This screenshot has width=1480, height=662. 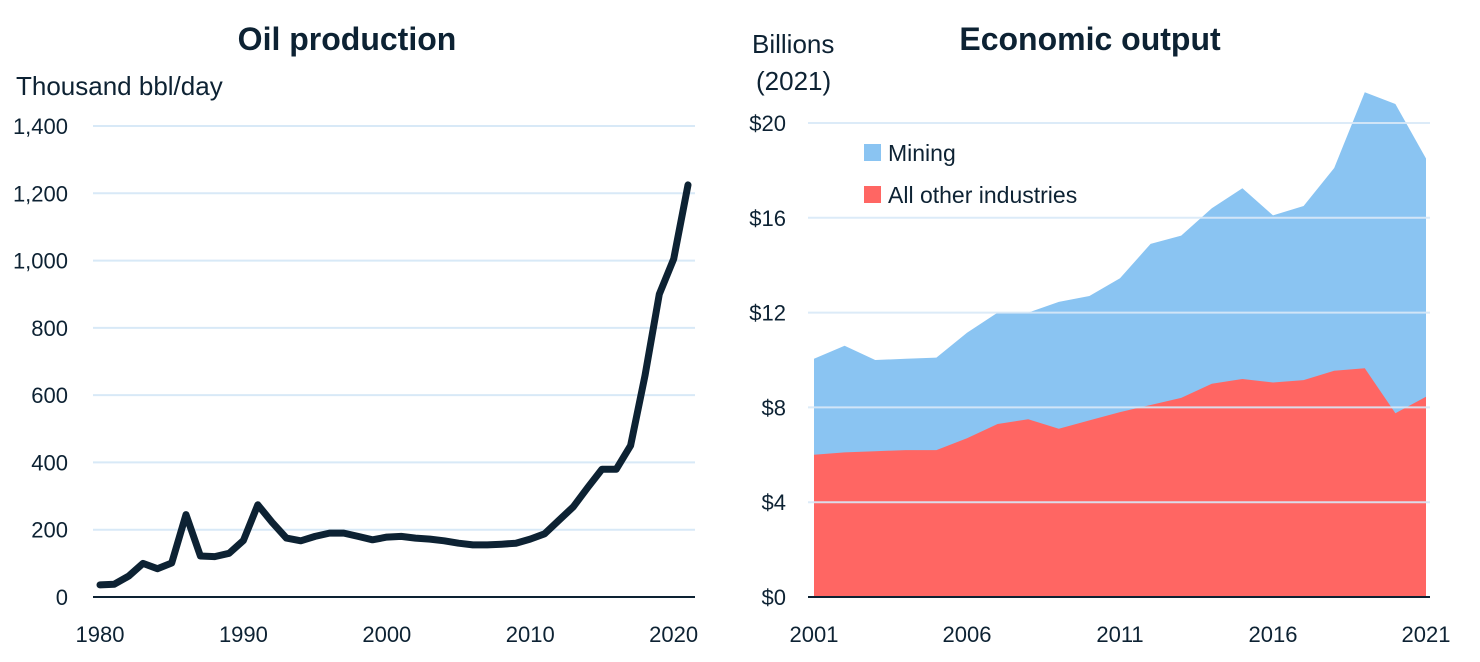 I want to click on other-industries-area, so click(x=1120, y=482).